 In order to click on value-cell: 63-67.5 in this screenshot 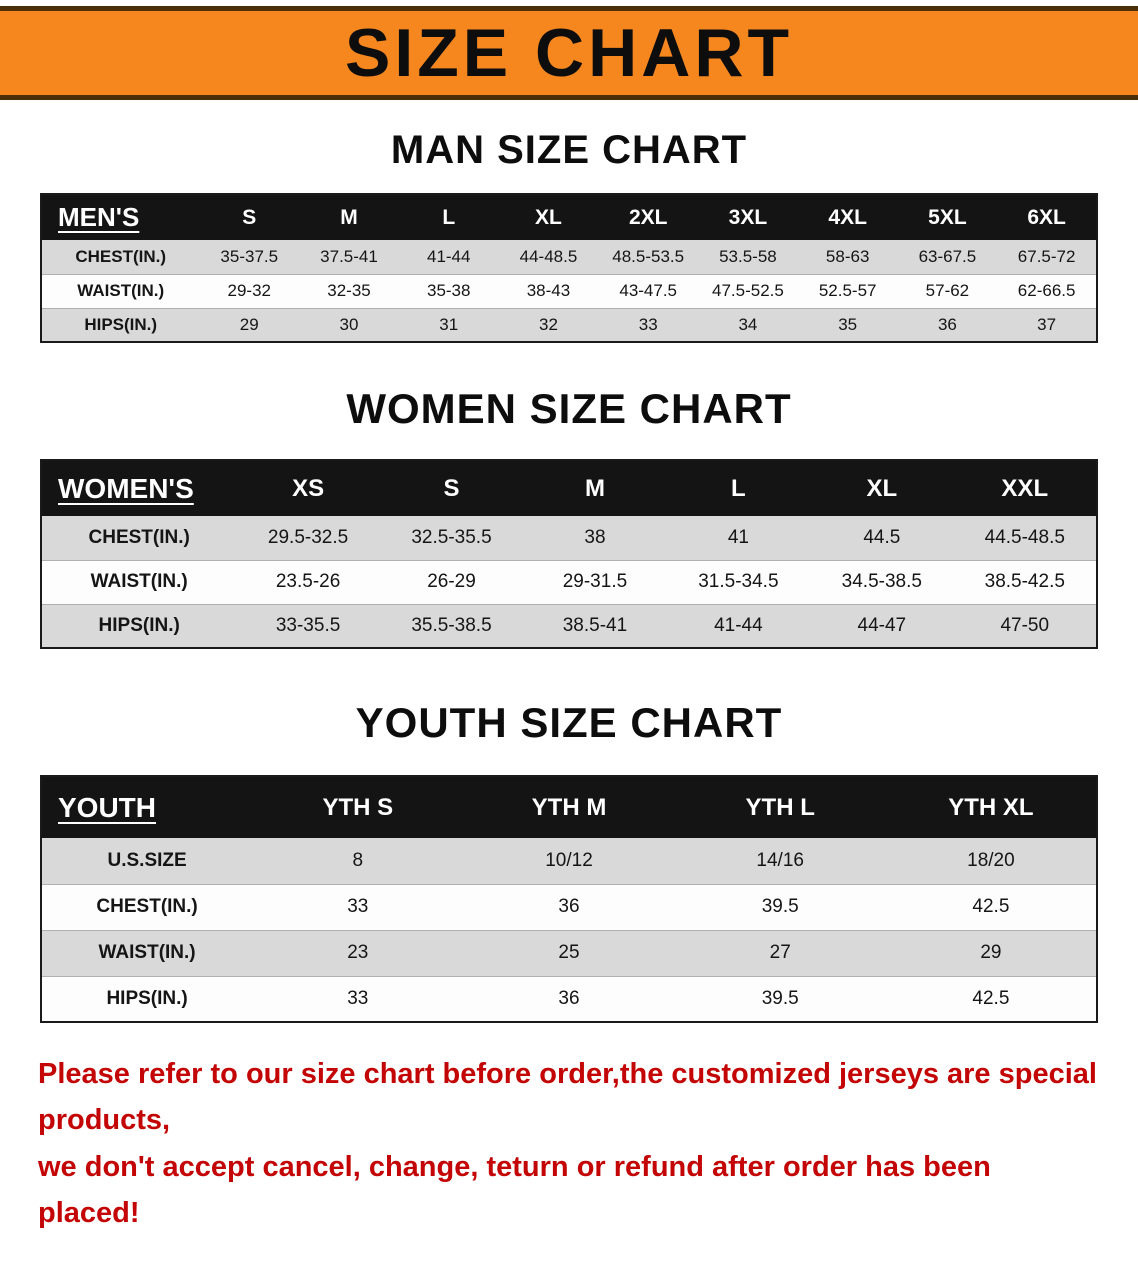, I will do `click(947, 256)`.